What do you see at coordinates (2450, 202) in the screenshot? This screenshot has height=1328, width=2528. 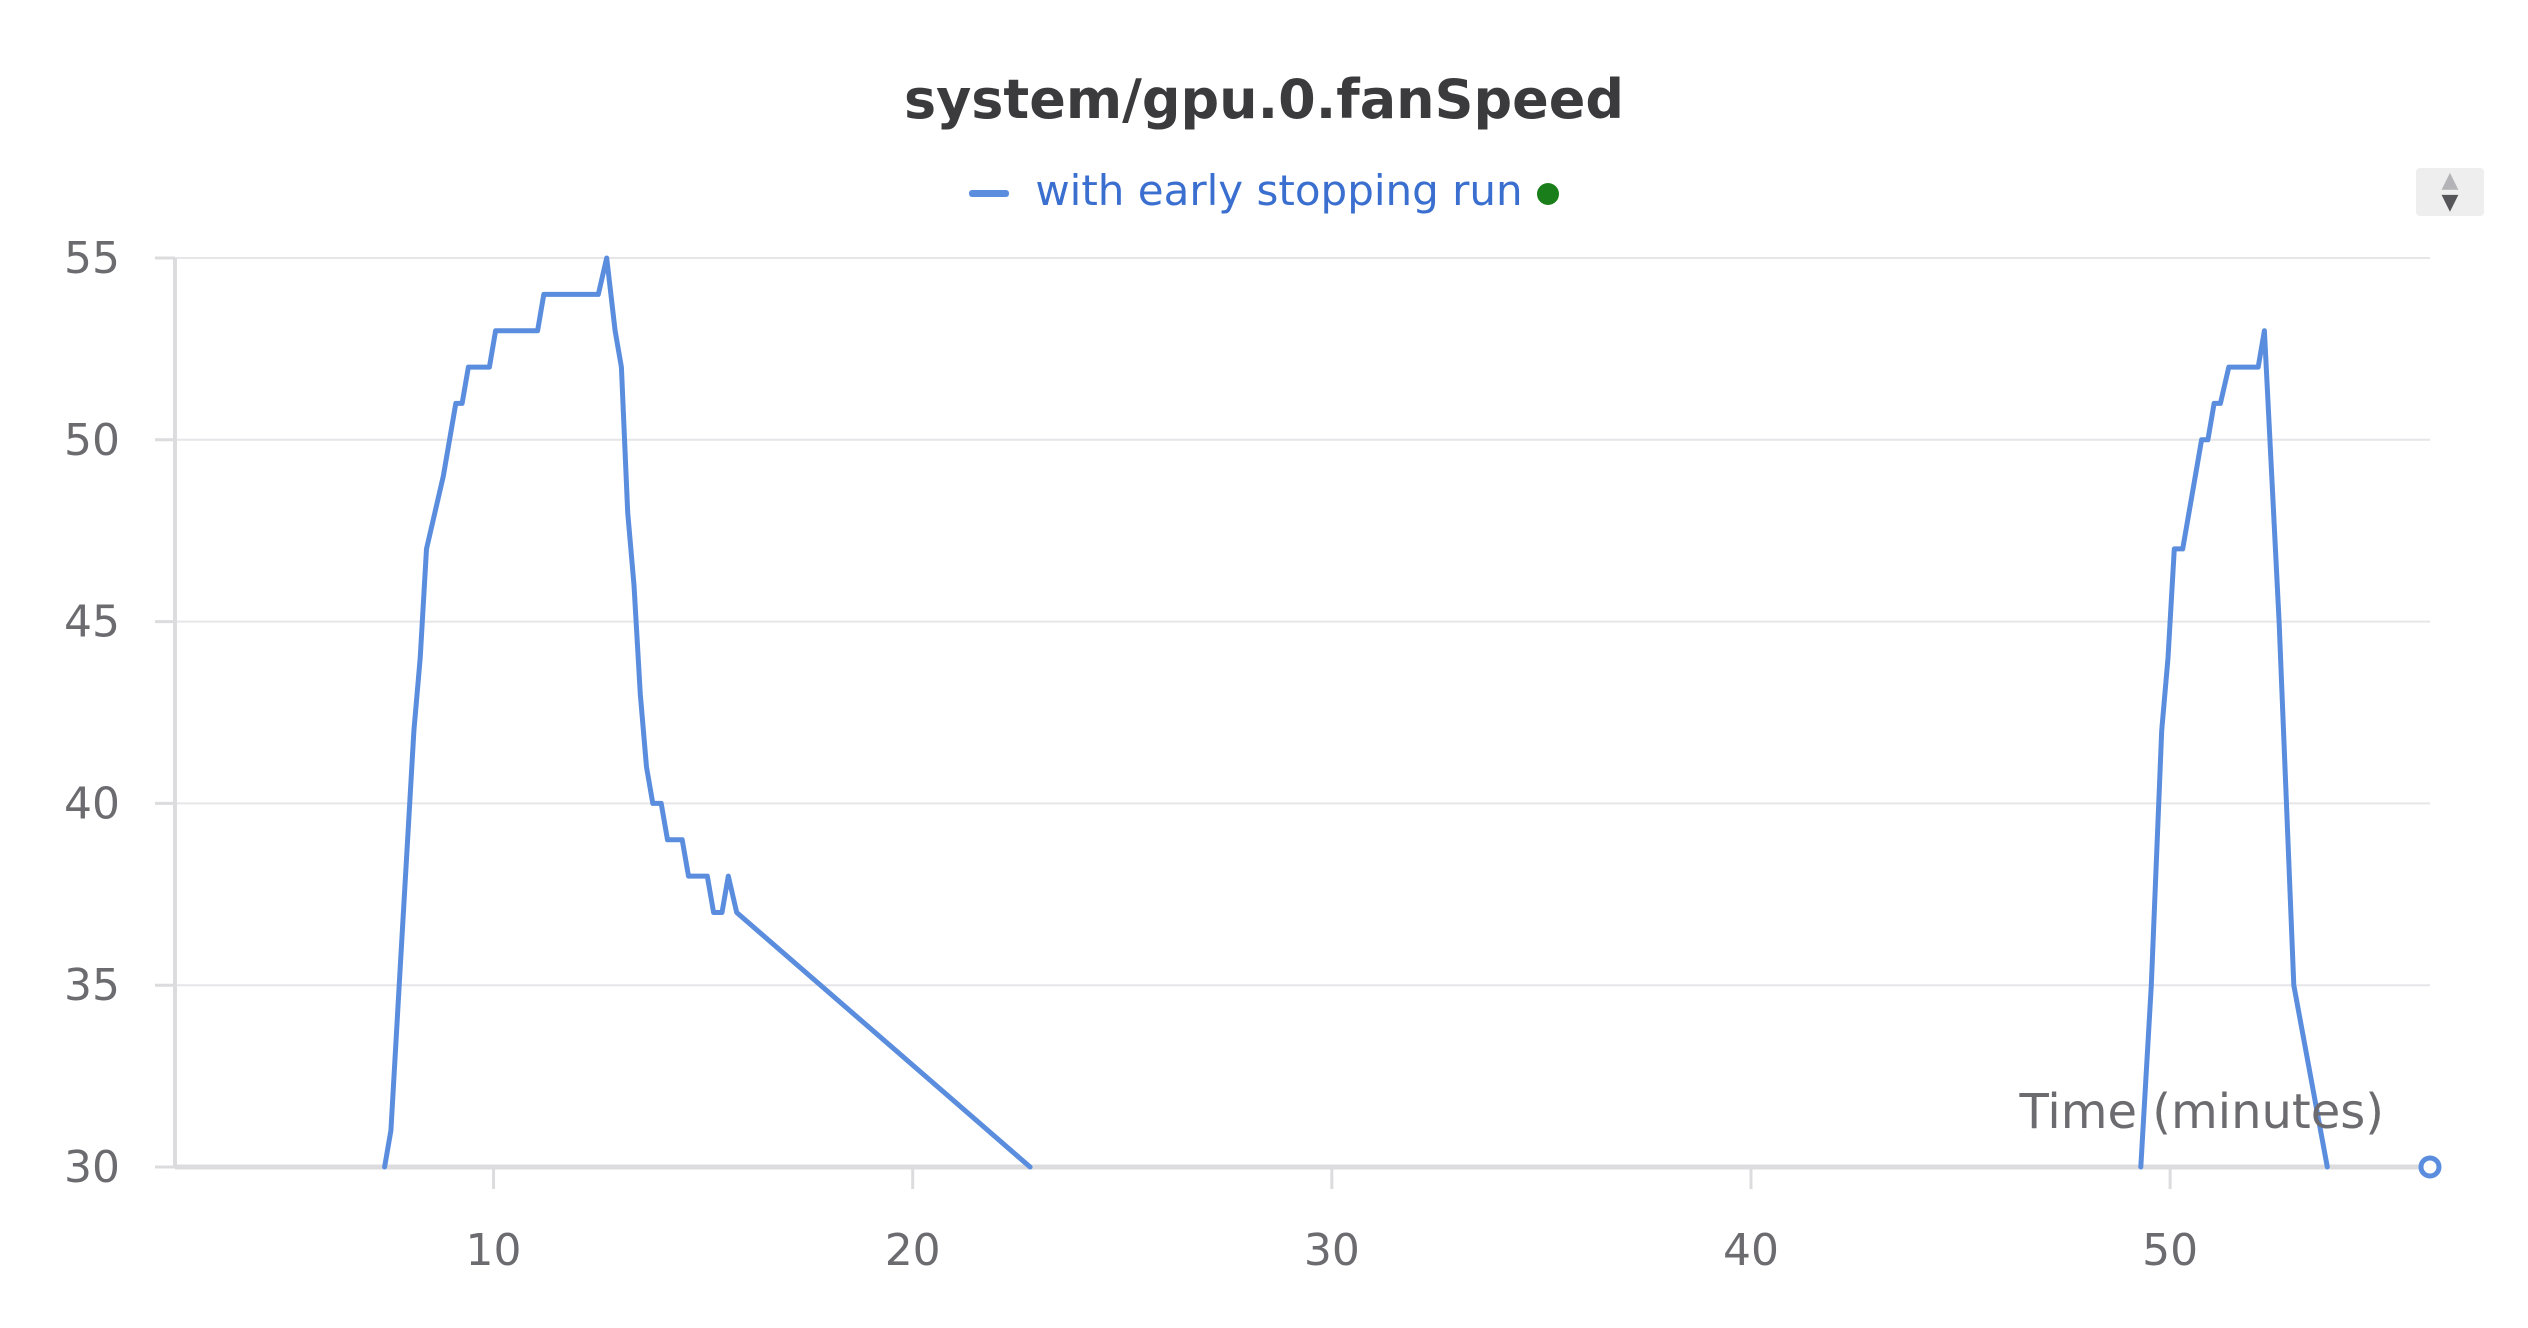 I see `scroll-down-icon: ▼` at bounding box center [2450, 202].